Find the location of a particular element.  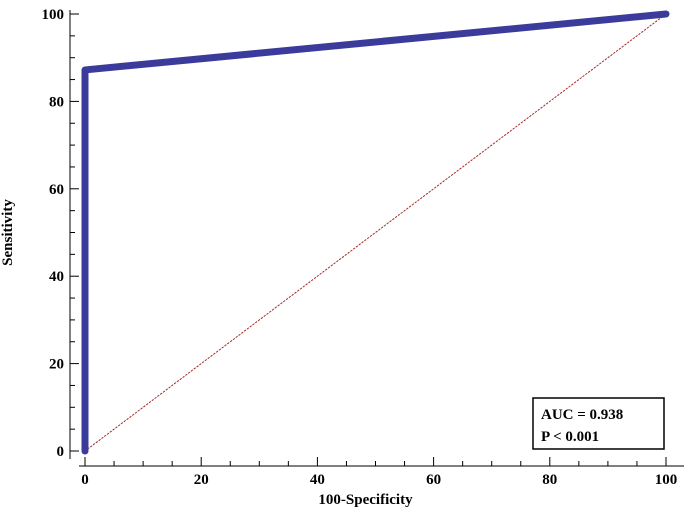

y-tick-label: 20 is located at coordinates (56, 365).